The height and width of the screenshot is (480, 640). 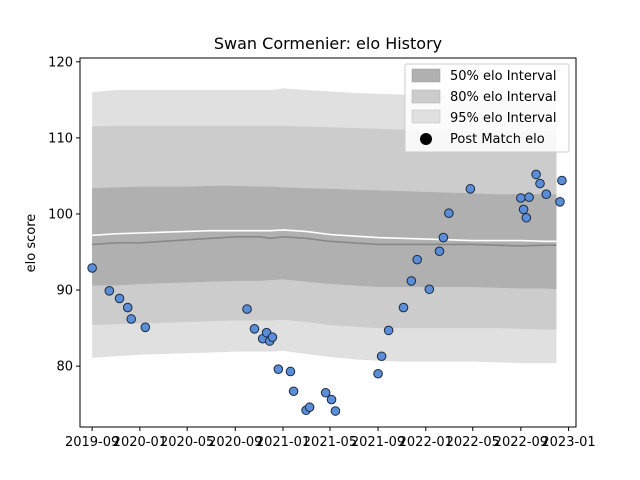 What do you see at coordinates (426, 116) in the screenshot?
I see `legend-swatch-95-interval` at bounding box center [426, 116].